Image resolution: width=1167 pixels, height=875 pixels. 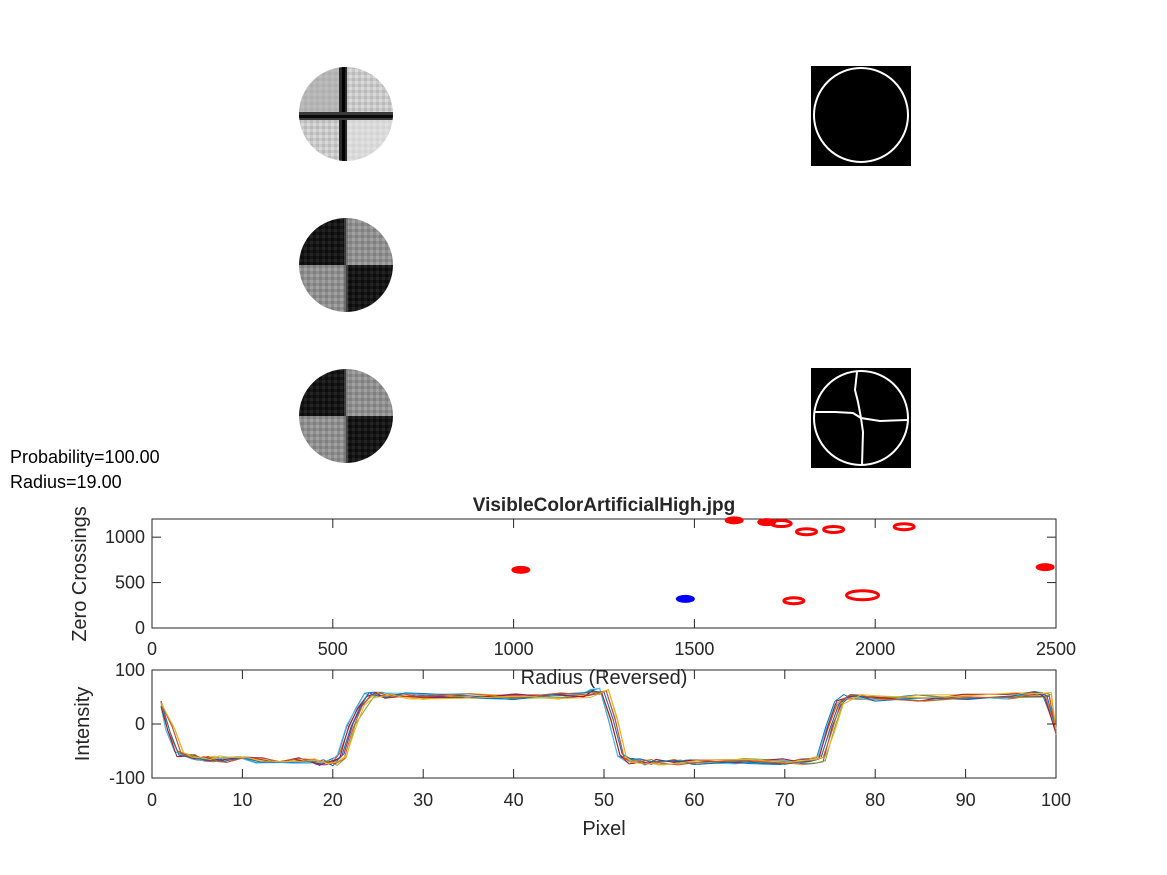 I want to click on x-tick-label: 100, so click(x=1056, y=800).